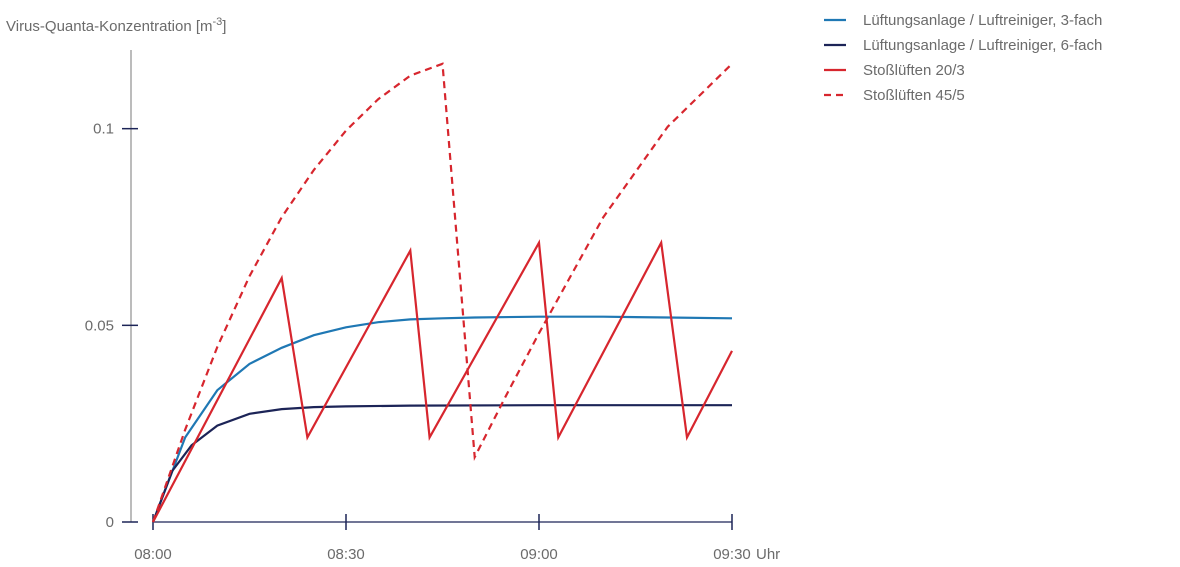 This screenshot has width=1180, height=567. I want to click on y-tick-label: 0, so click(110, 522).